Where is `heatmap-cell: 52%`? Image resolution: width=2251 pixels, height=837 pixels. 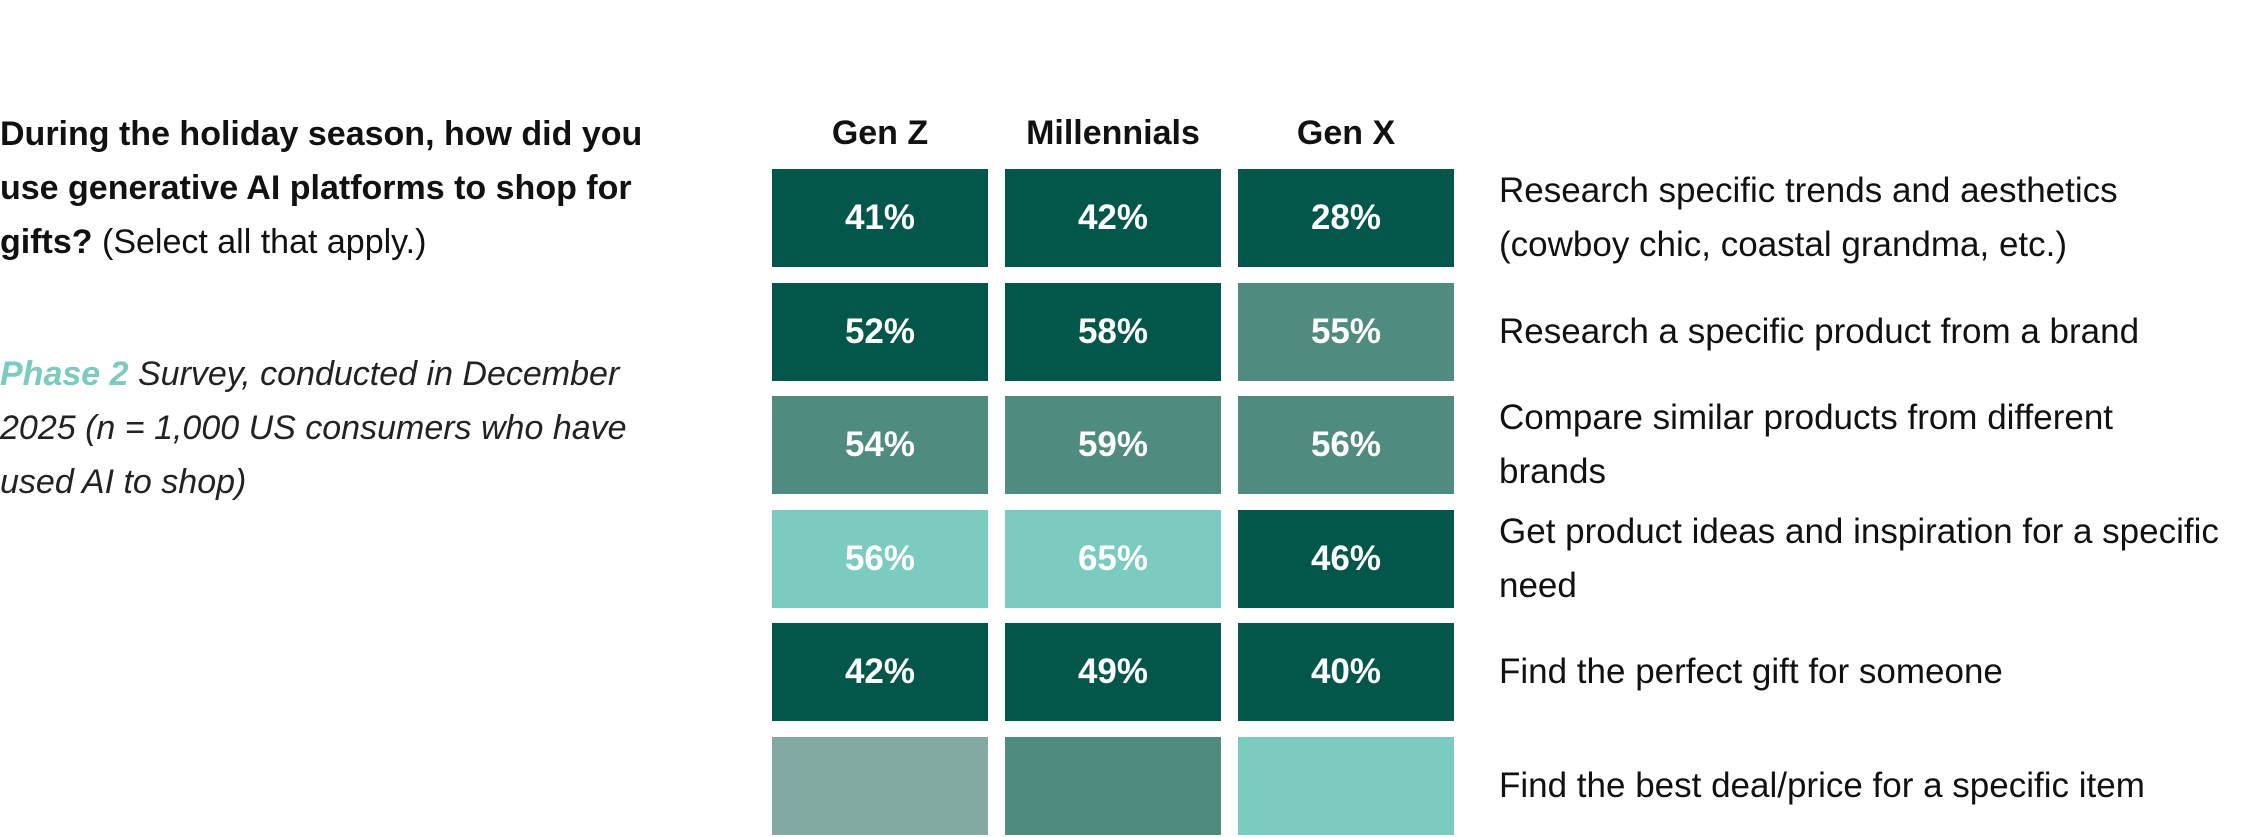
heatmap-cell: 52% is located at coordinates (880, 331).